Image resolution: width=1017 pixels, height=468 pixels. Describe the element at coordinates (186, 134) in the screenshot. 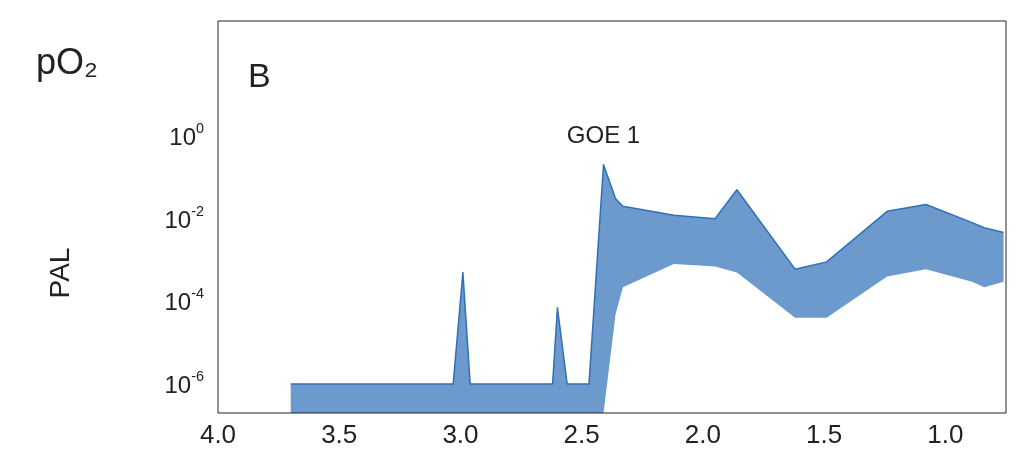

I see `y-tick-label: 10$^{0}$` at that location.